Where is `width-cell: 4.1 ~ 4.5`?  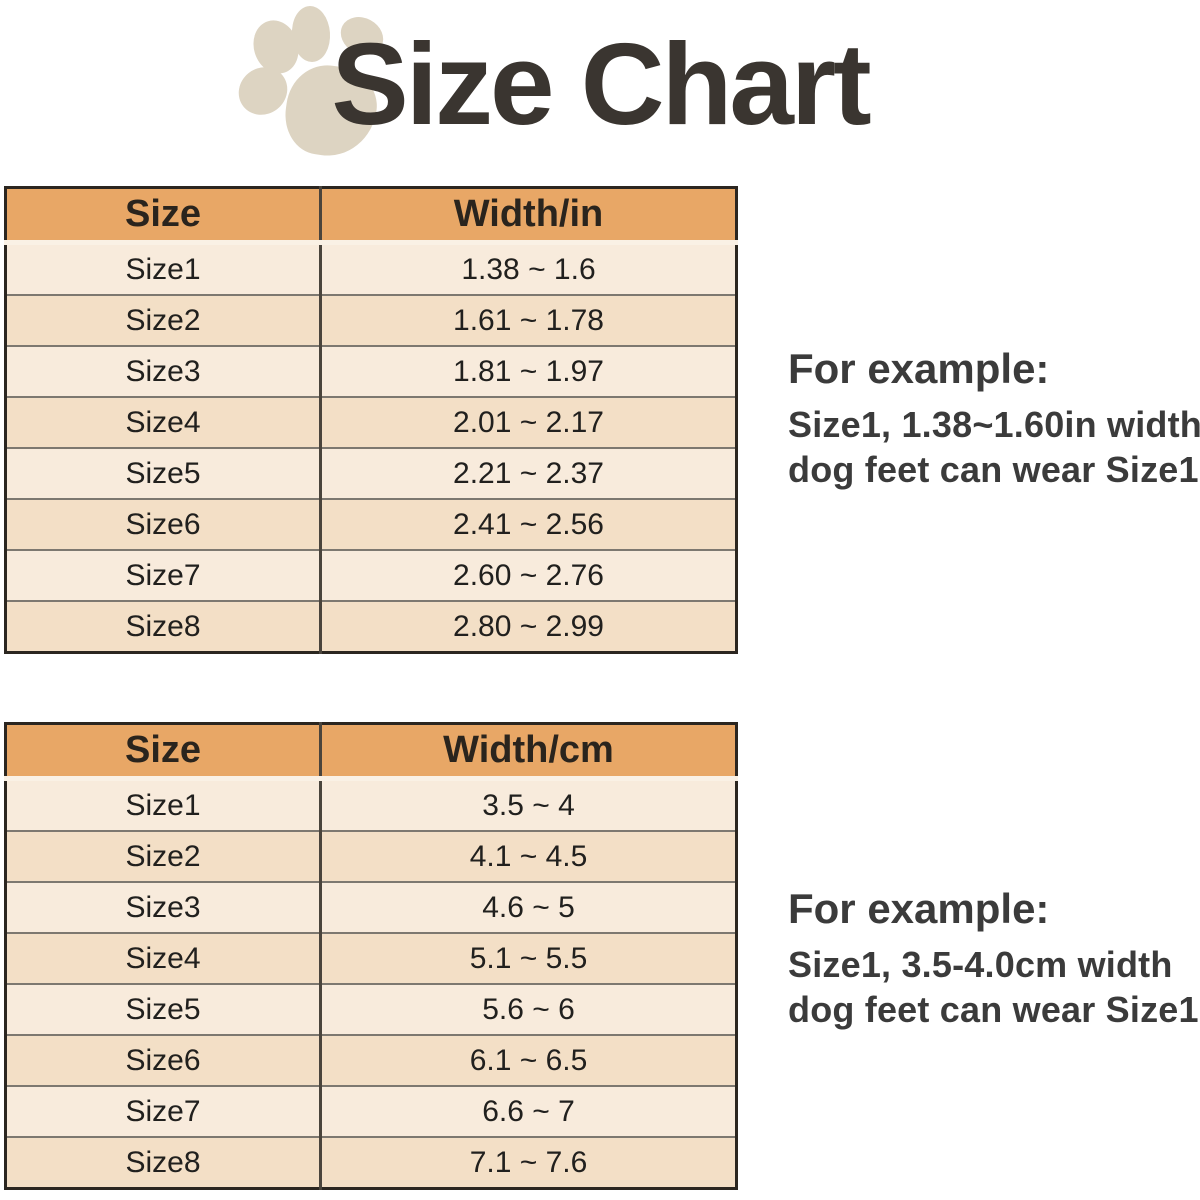 width-cell: 4.1 ~ 4.5 is located at coordinates (528, 856).